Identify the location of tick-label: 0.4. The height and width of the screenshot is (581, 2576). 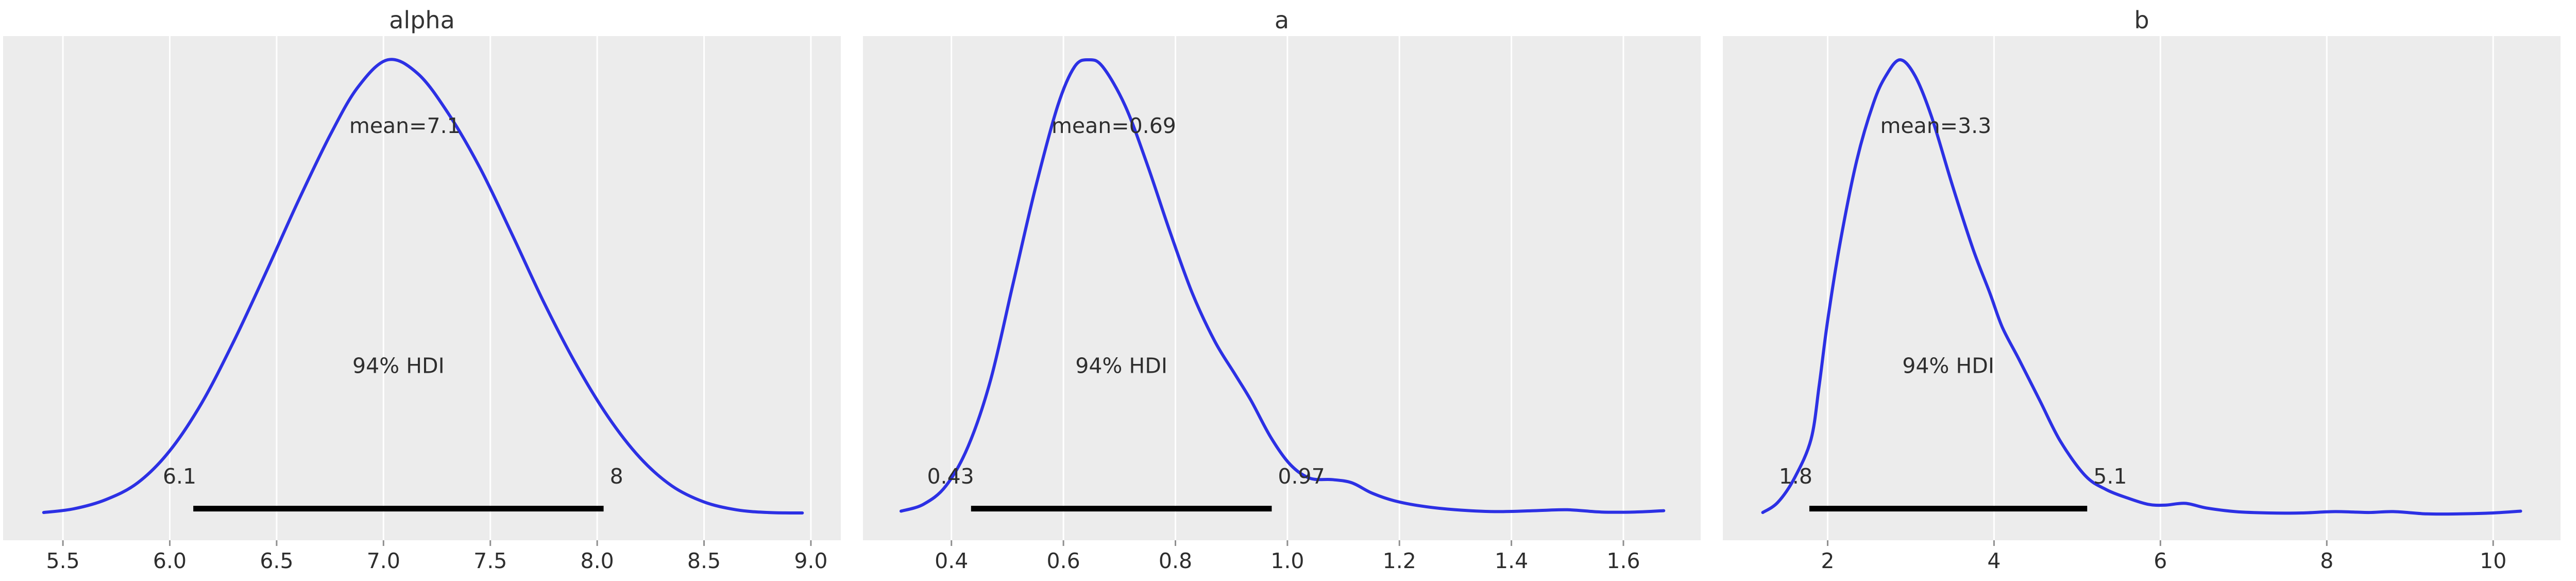
(951, 561).